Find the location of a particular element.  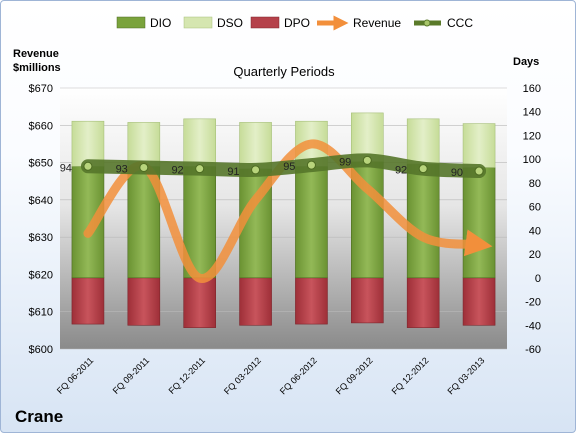

x-tick-label: FQ 12-2011 is located at coordinates (187, 375).